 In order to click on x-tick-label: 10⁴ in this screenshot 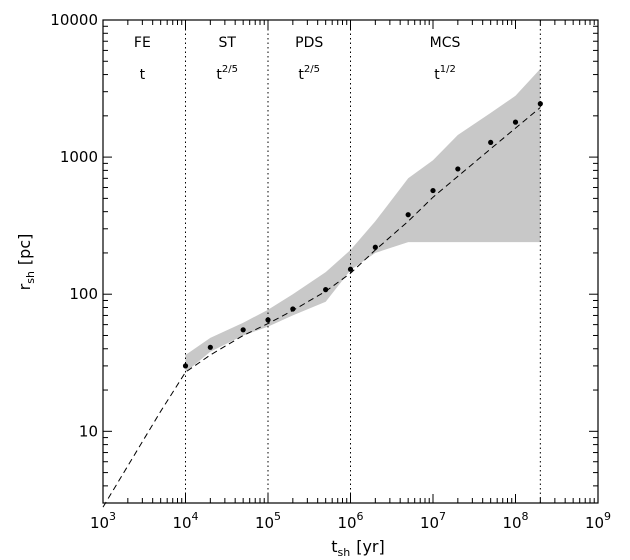, I will do `click(185, 521)`.